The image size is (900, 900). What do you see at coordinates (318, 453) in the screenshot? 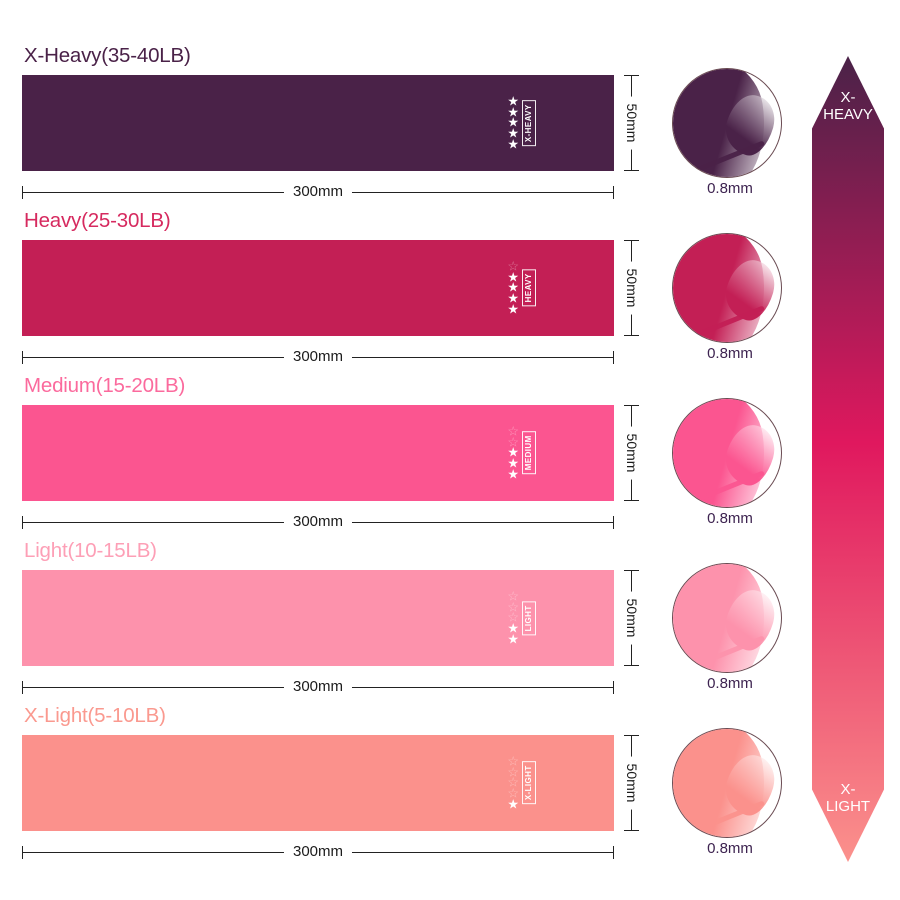
I see `band-strip-medium: ☆ ☆ ★ ★ ★ MEDIUM` at bounding box center [318, 453].